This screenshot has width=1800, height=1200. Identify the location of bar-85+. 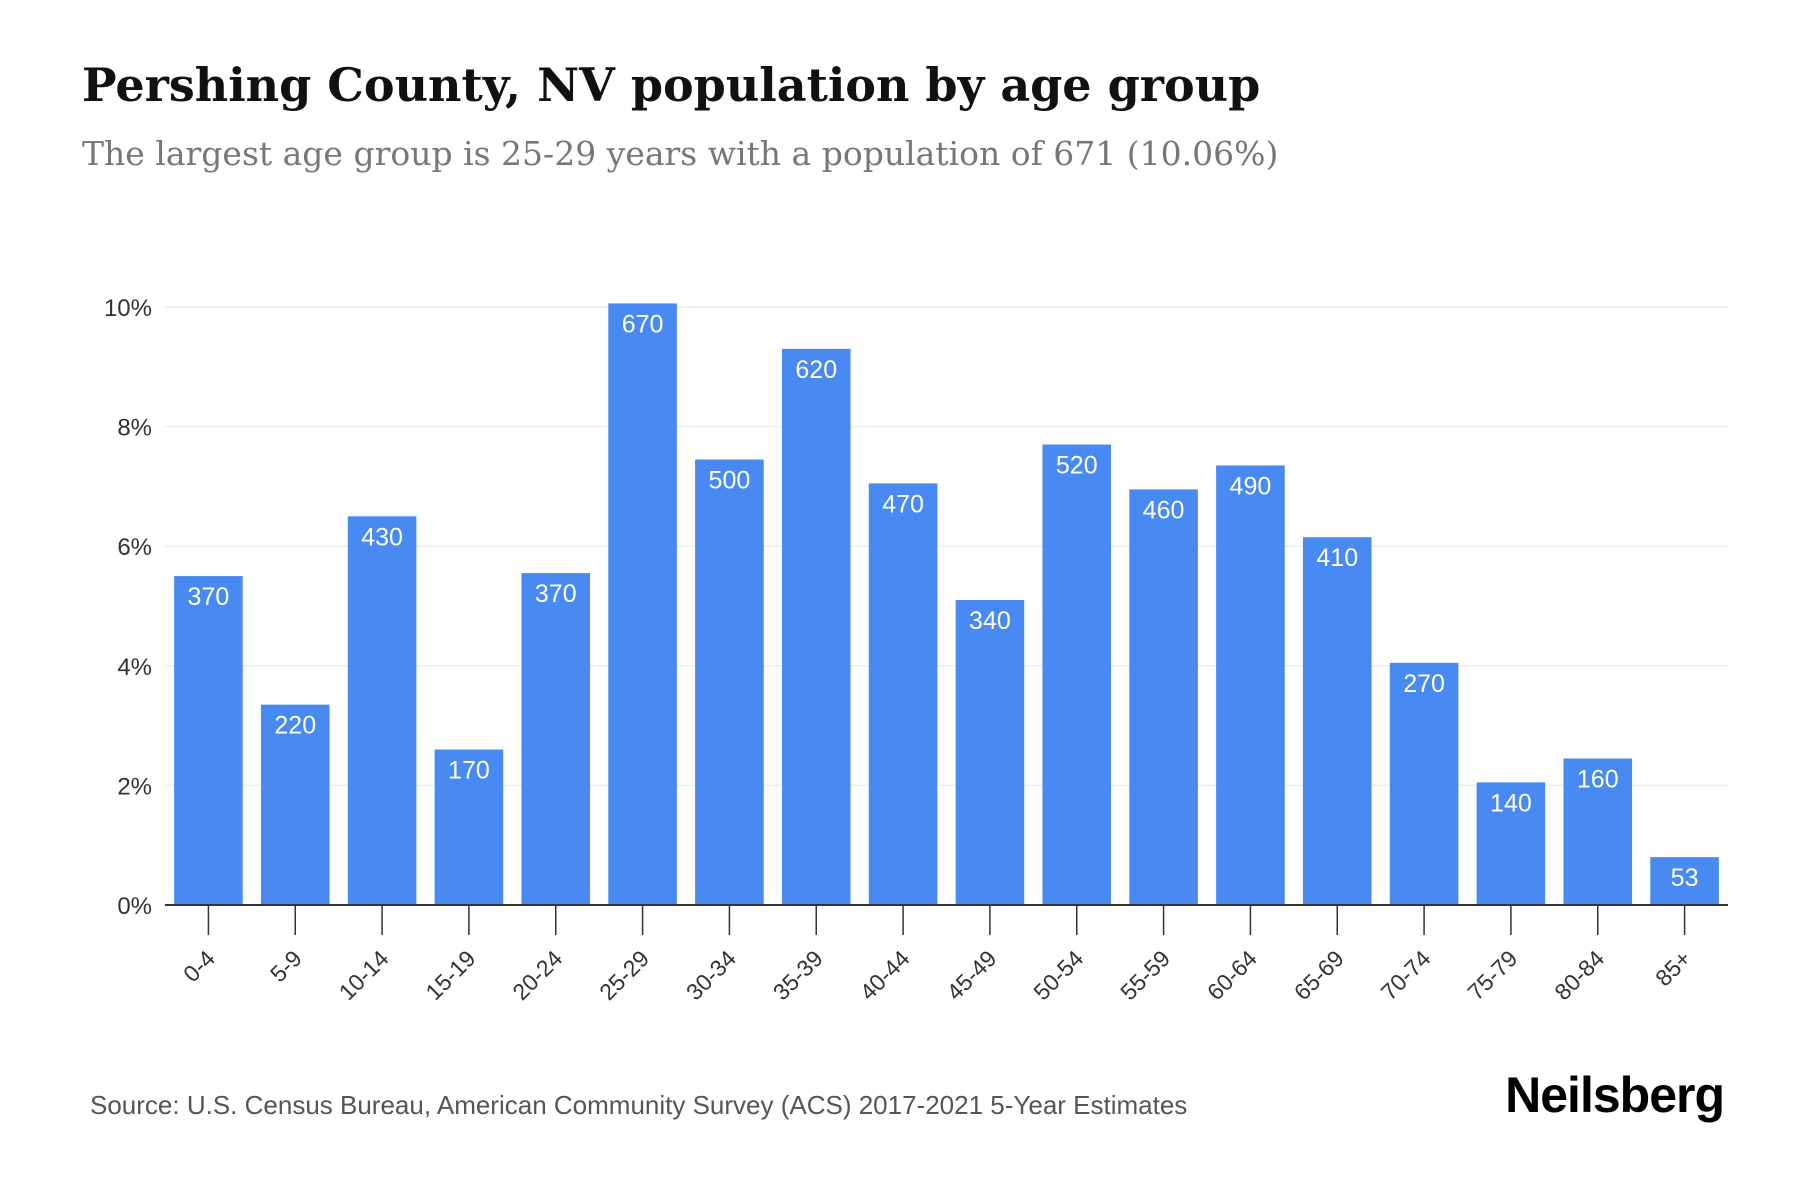
(1684, 881).